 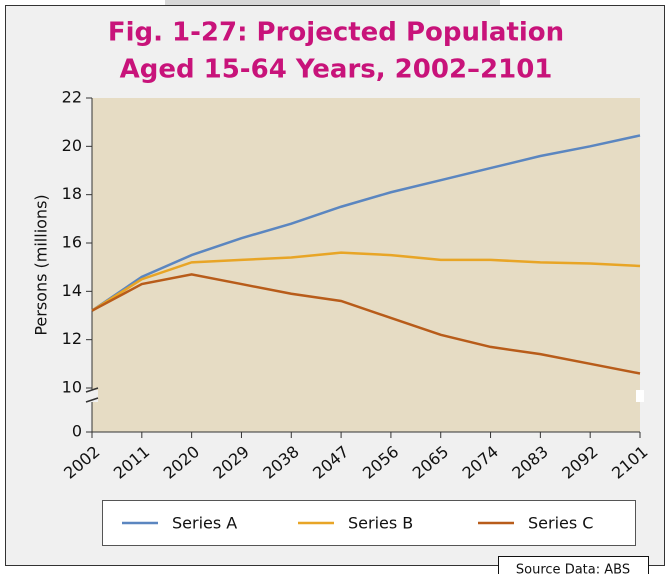 I want to click on y-tick-label: 22, so click(x=72, y=97).